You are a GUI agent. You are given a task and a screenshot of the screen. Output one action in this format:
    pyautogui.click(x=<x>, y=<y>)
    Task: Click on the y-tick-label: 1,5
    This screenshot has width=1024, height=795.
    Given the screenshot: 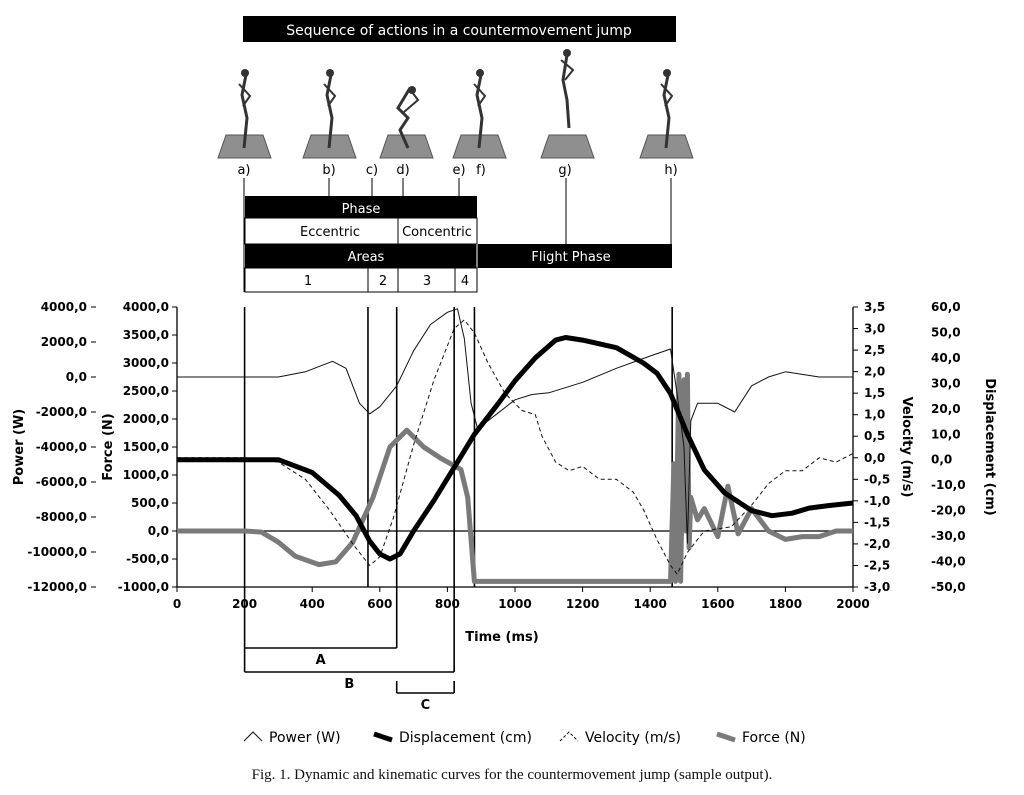 What is the action you would take?
    pyautogui.click(x=874, y=393)
    